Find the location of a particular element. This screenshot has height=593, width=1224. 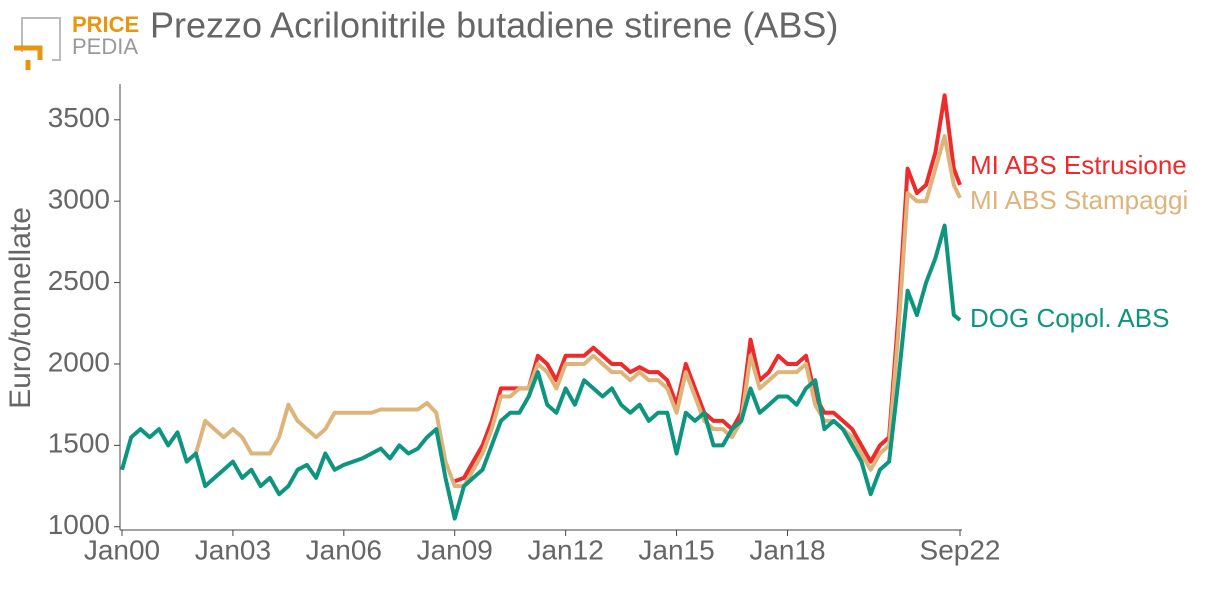

x-tick-label: Jan15 is located at coordinates (676, 549).